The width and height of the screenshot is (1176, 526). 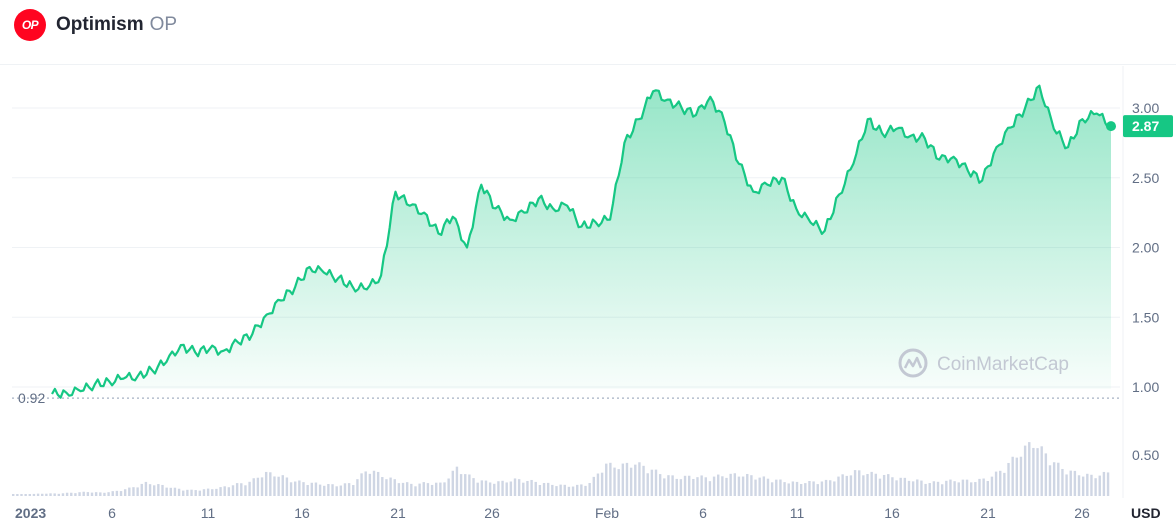 What do you see at coordinates (588, 64) in the screenshot?
I see `header-divider` at bounding box center [588, 64].